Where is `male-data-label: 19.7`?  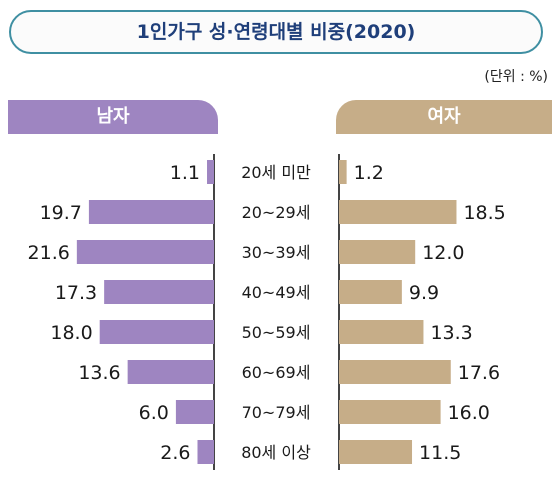
male-data-label: 19.7 is located at coordinates (61, 213).